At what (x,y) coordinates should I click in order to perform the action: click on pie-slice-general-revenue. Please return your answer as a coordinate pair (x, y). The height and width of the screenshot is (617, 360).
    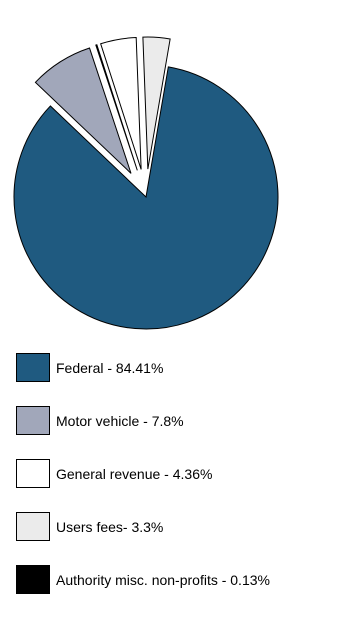
    Looking at the image, I should click on (121, 103).